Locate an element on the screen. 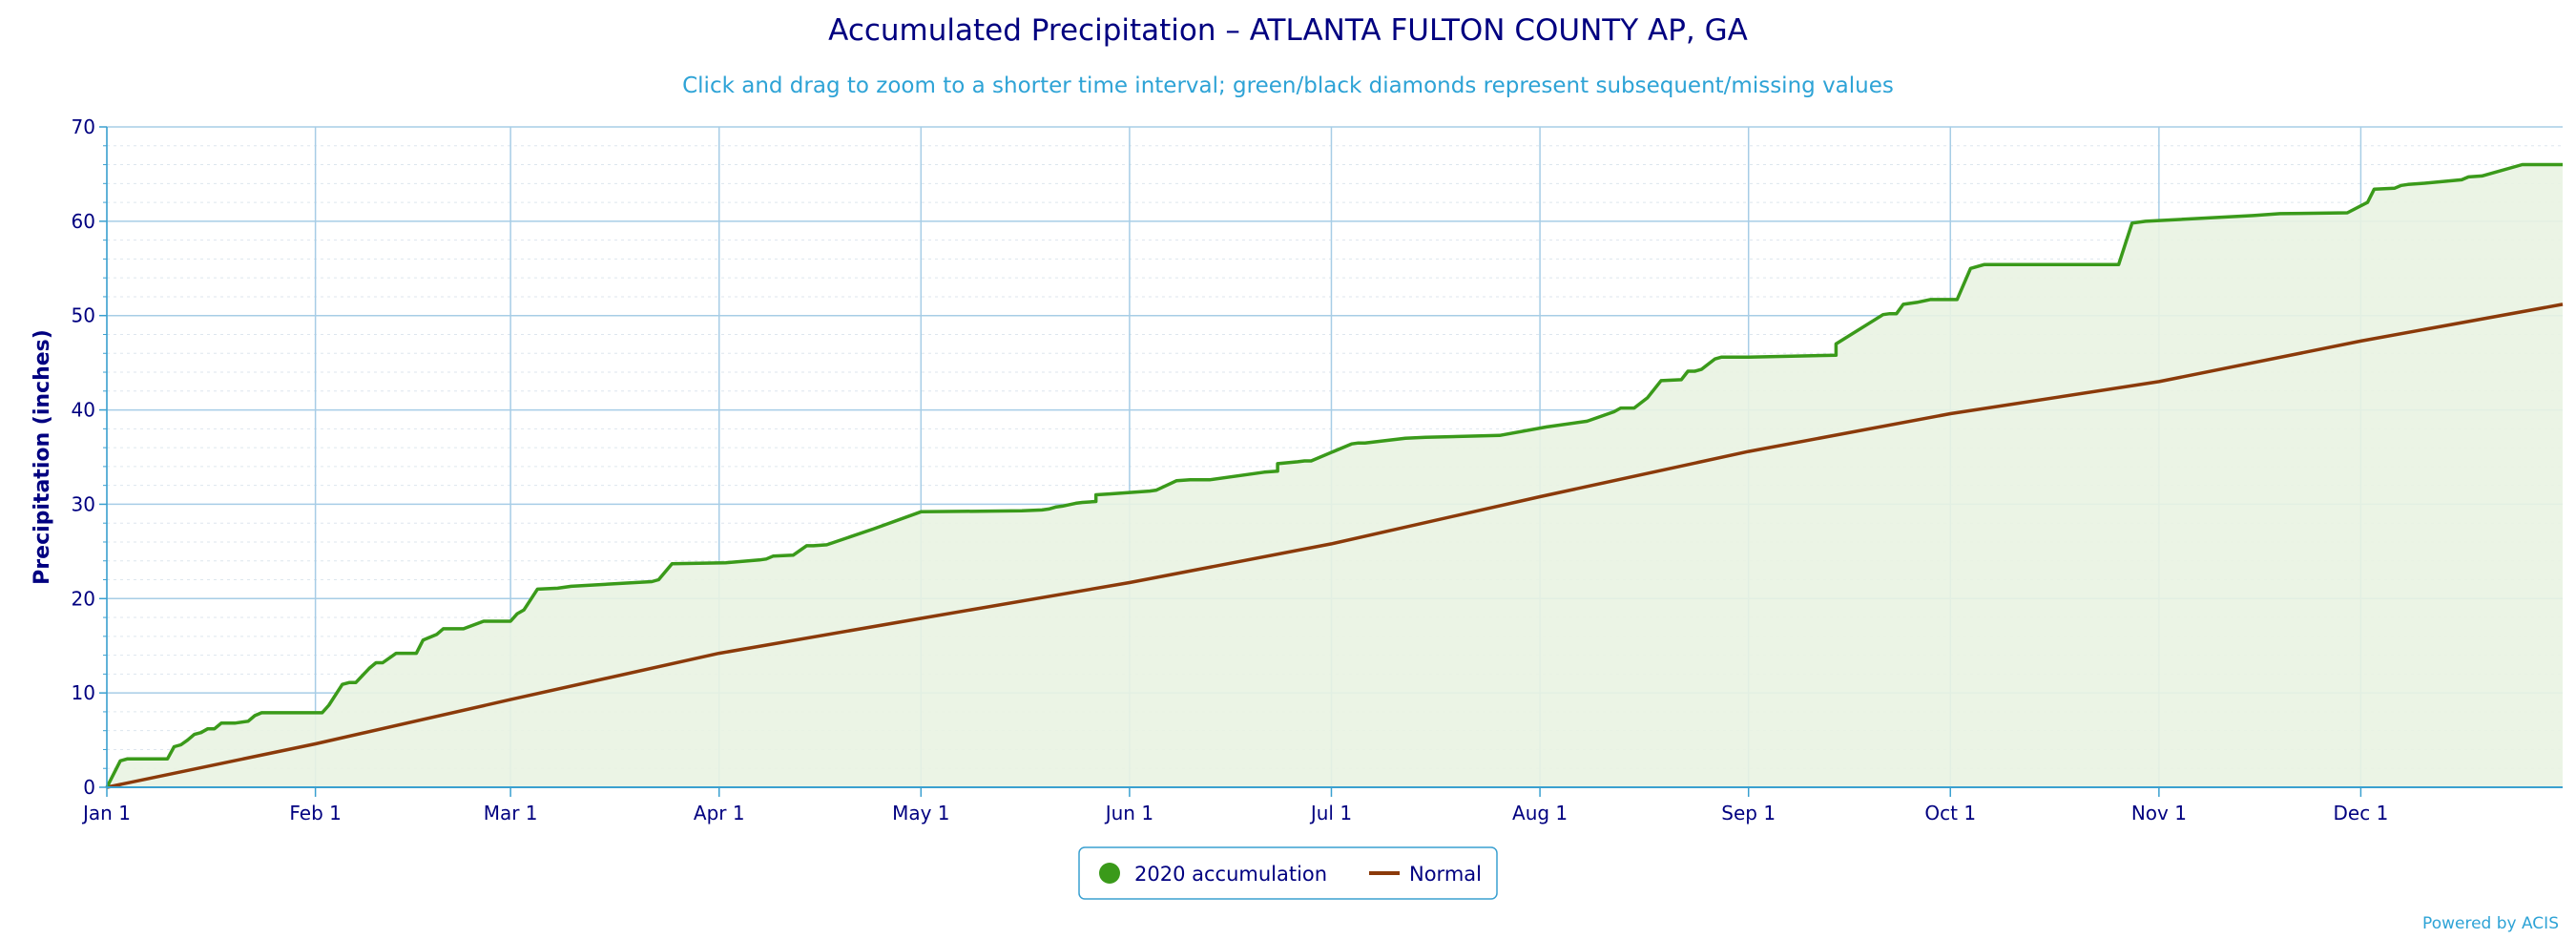 The height and width of the screenshot is (939, 2576). legend-box is located at coordinates (1288, 873).